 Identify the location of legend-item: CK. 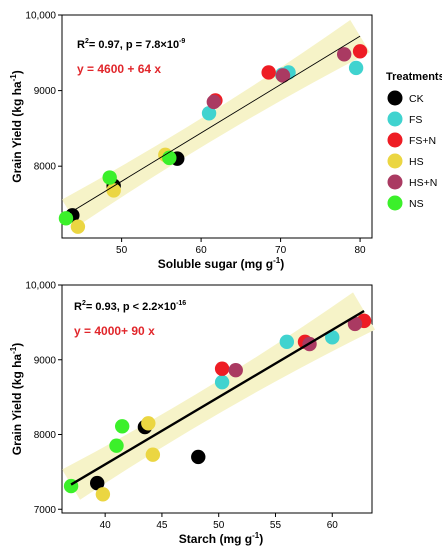
(405, 98).